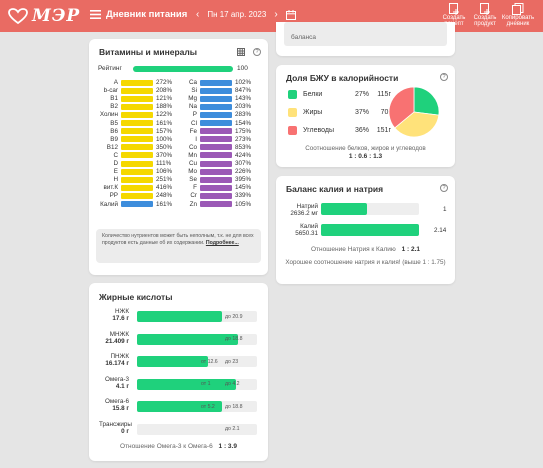 The height and width of the screenshot is (468, 543). I want to click on fatty-acid-limit: от 1, so click(206, 384).